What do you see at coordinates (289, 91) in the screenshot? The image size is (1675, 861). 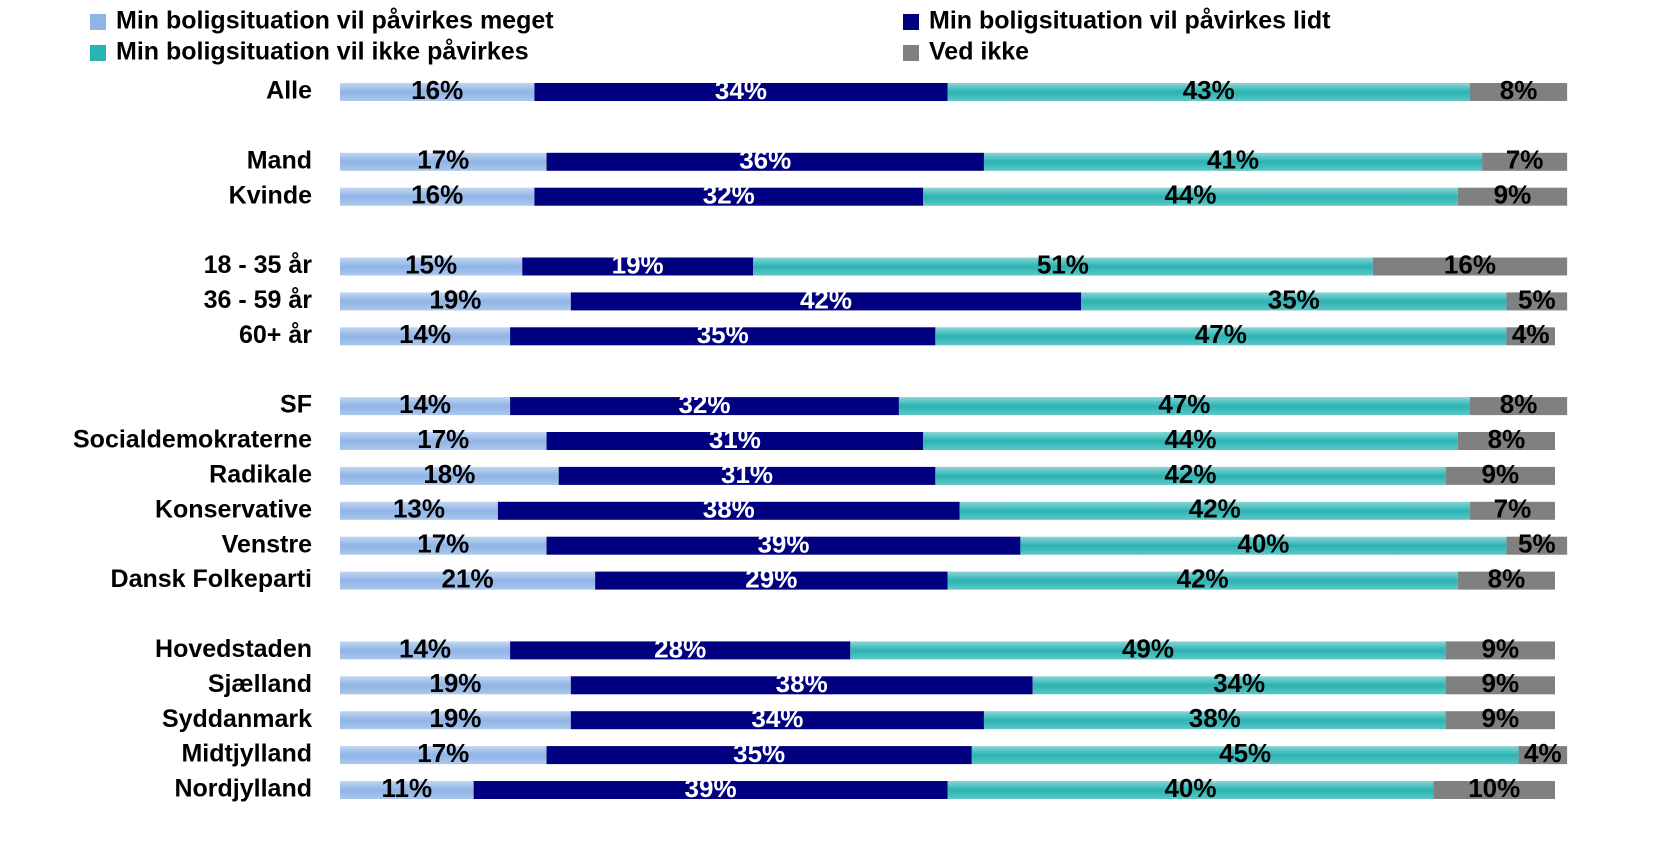 I see `category-label: Alle` at bounding box center [289, 91].